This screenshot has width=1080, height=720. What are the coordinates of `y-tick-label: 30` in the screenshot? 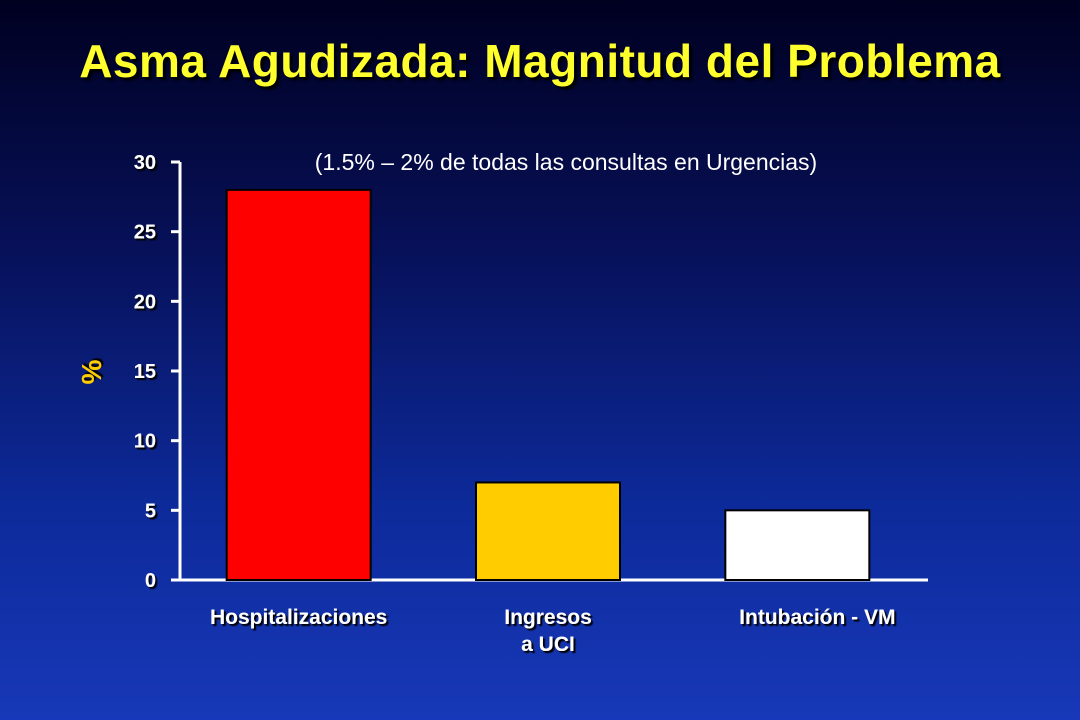 It's located at (145, 163).